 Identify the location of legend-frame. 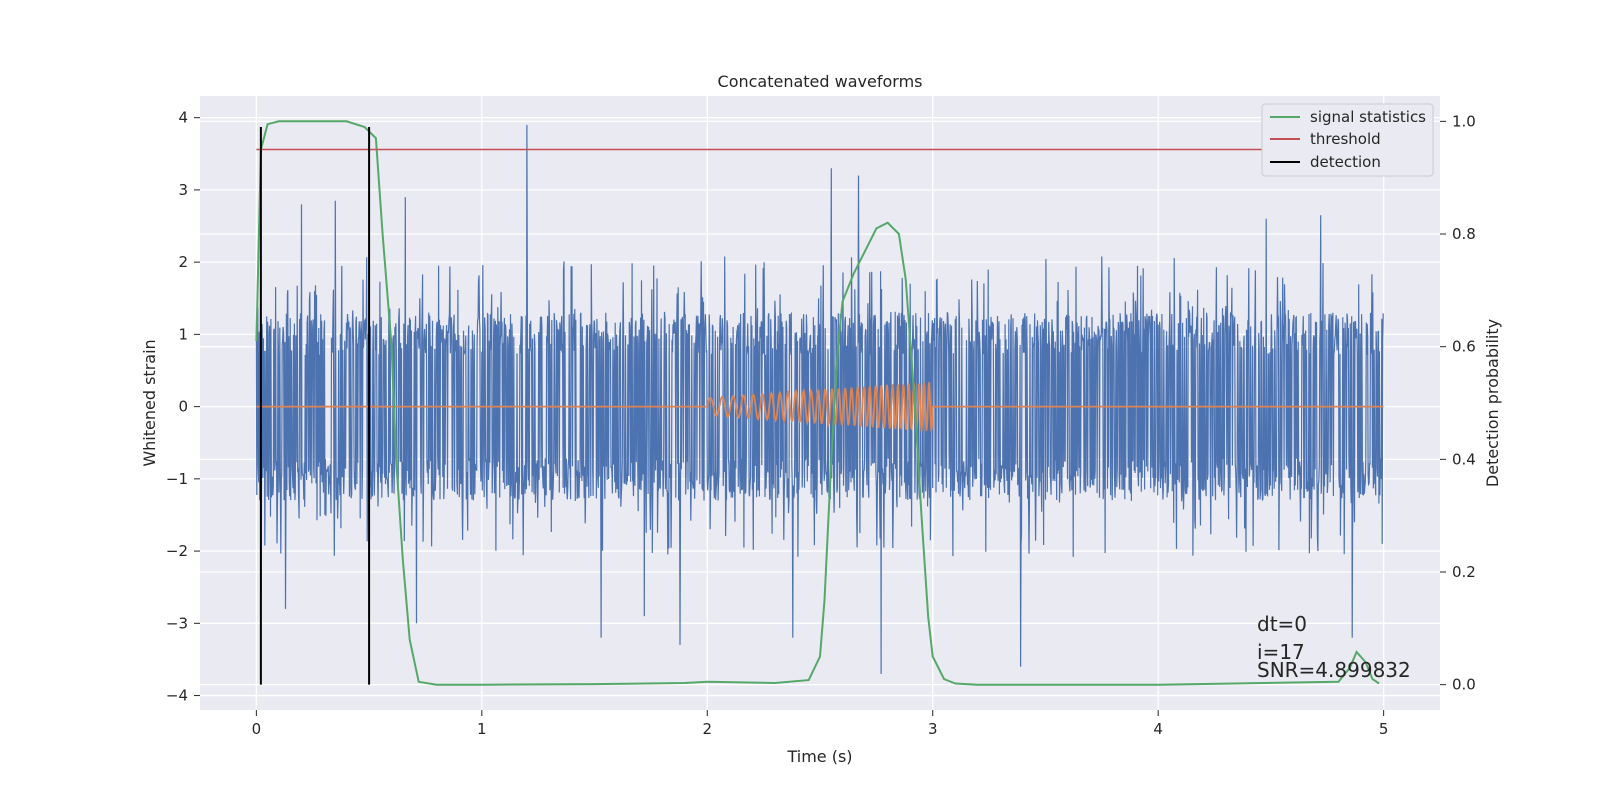
(1347, 140).